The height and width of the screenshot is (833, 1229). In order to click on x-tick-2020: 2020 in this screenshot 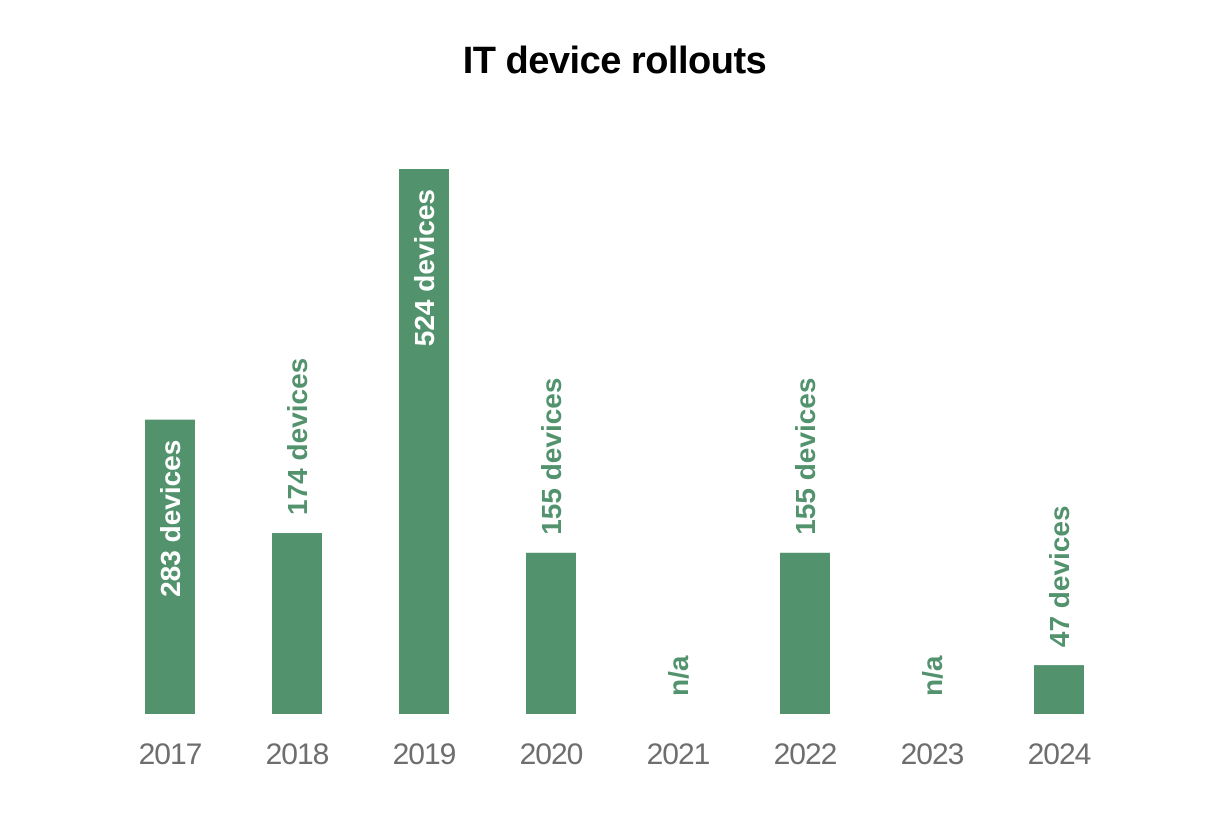, I will do `click(551, 754)`.